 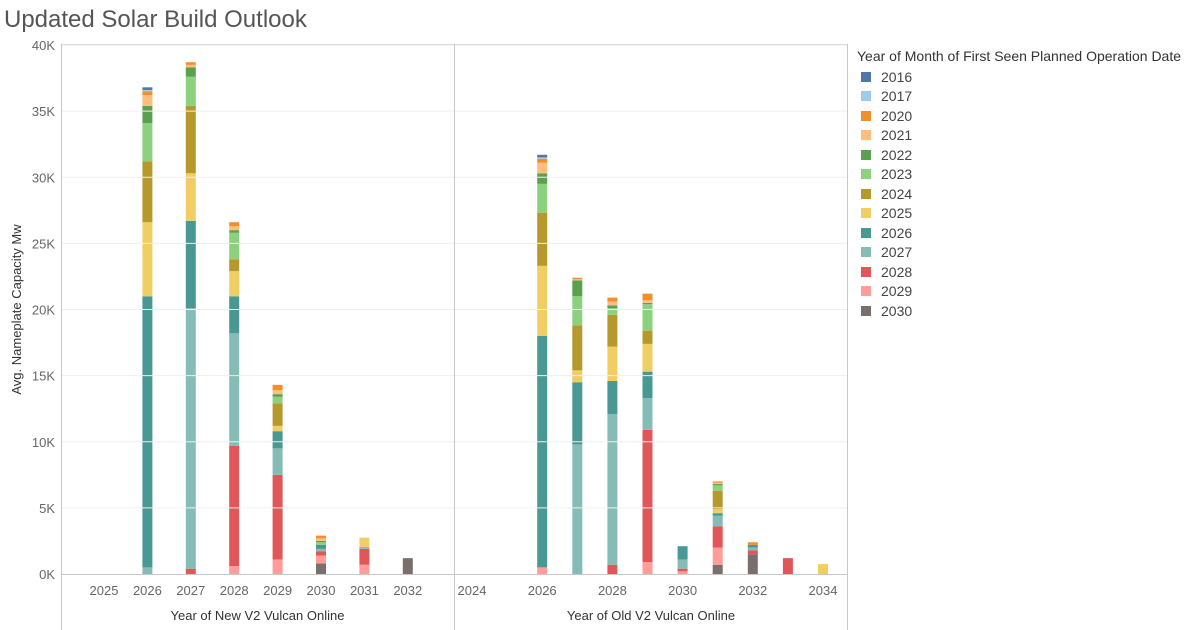 What do you see at coordinates (897, 232) in the screenshot?
I see `legend-label: 2026` at bounding box center [897, 232].